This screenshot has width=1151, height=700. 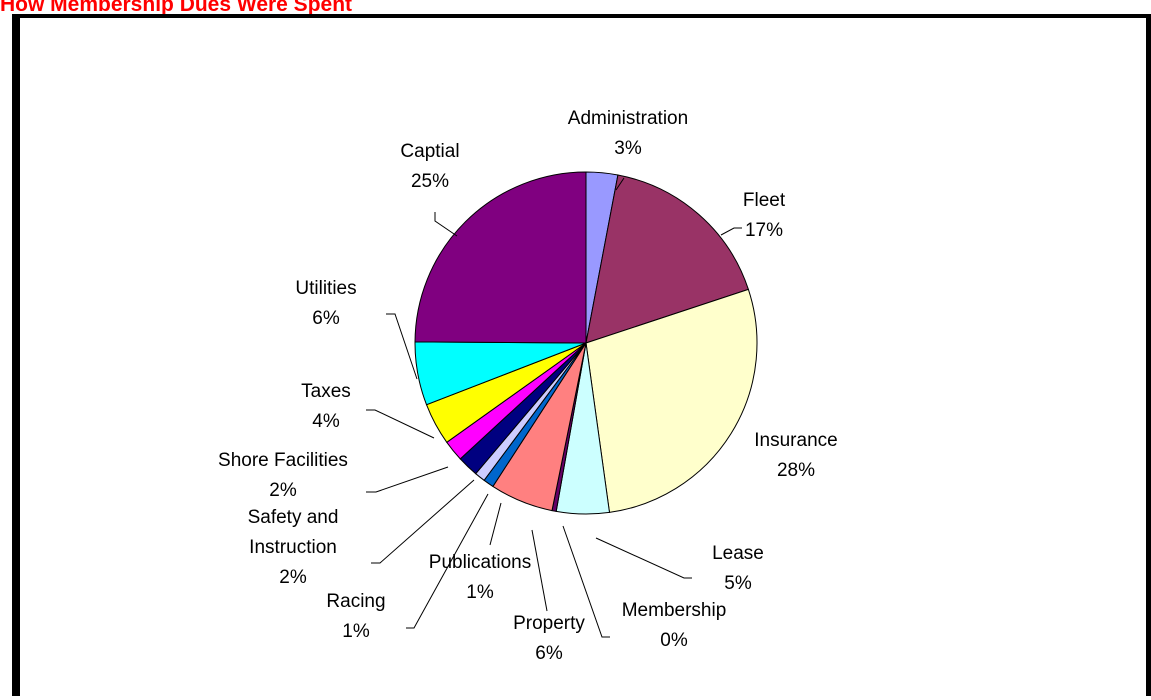 What do you see at coordinates (674, 625) in the screenshot?
I see `slice-label-membership: Membership 0%` at bounding box center [674, 625].